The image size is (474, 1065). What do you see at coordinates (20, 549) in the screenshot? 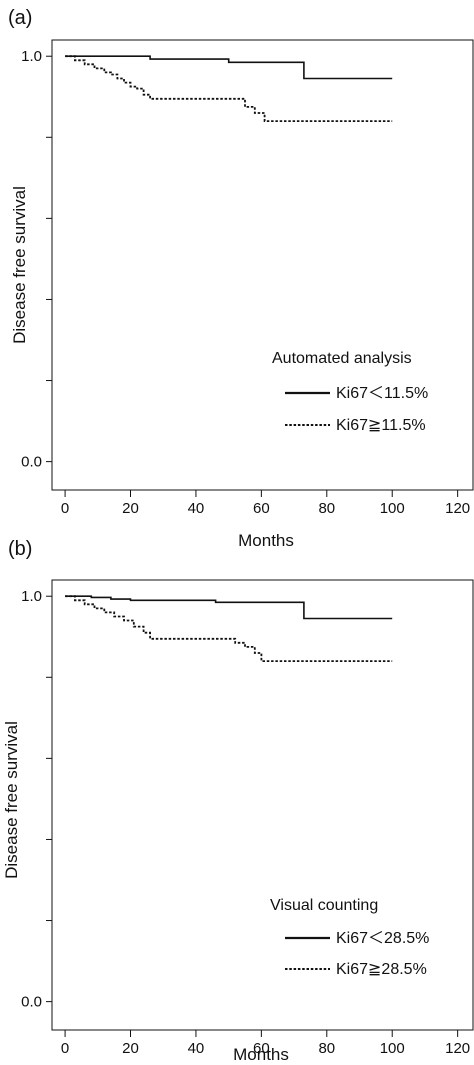
I see `panel-label: (b)` at bounding box center [20, 549].